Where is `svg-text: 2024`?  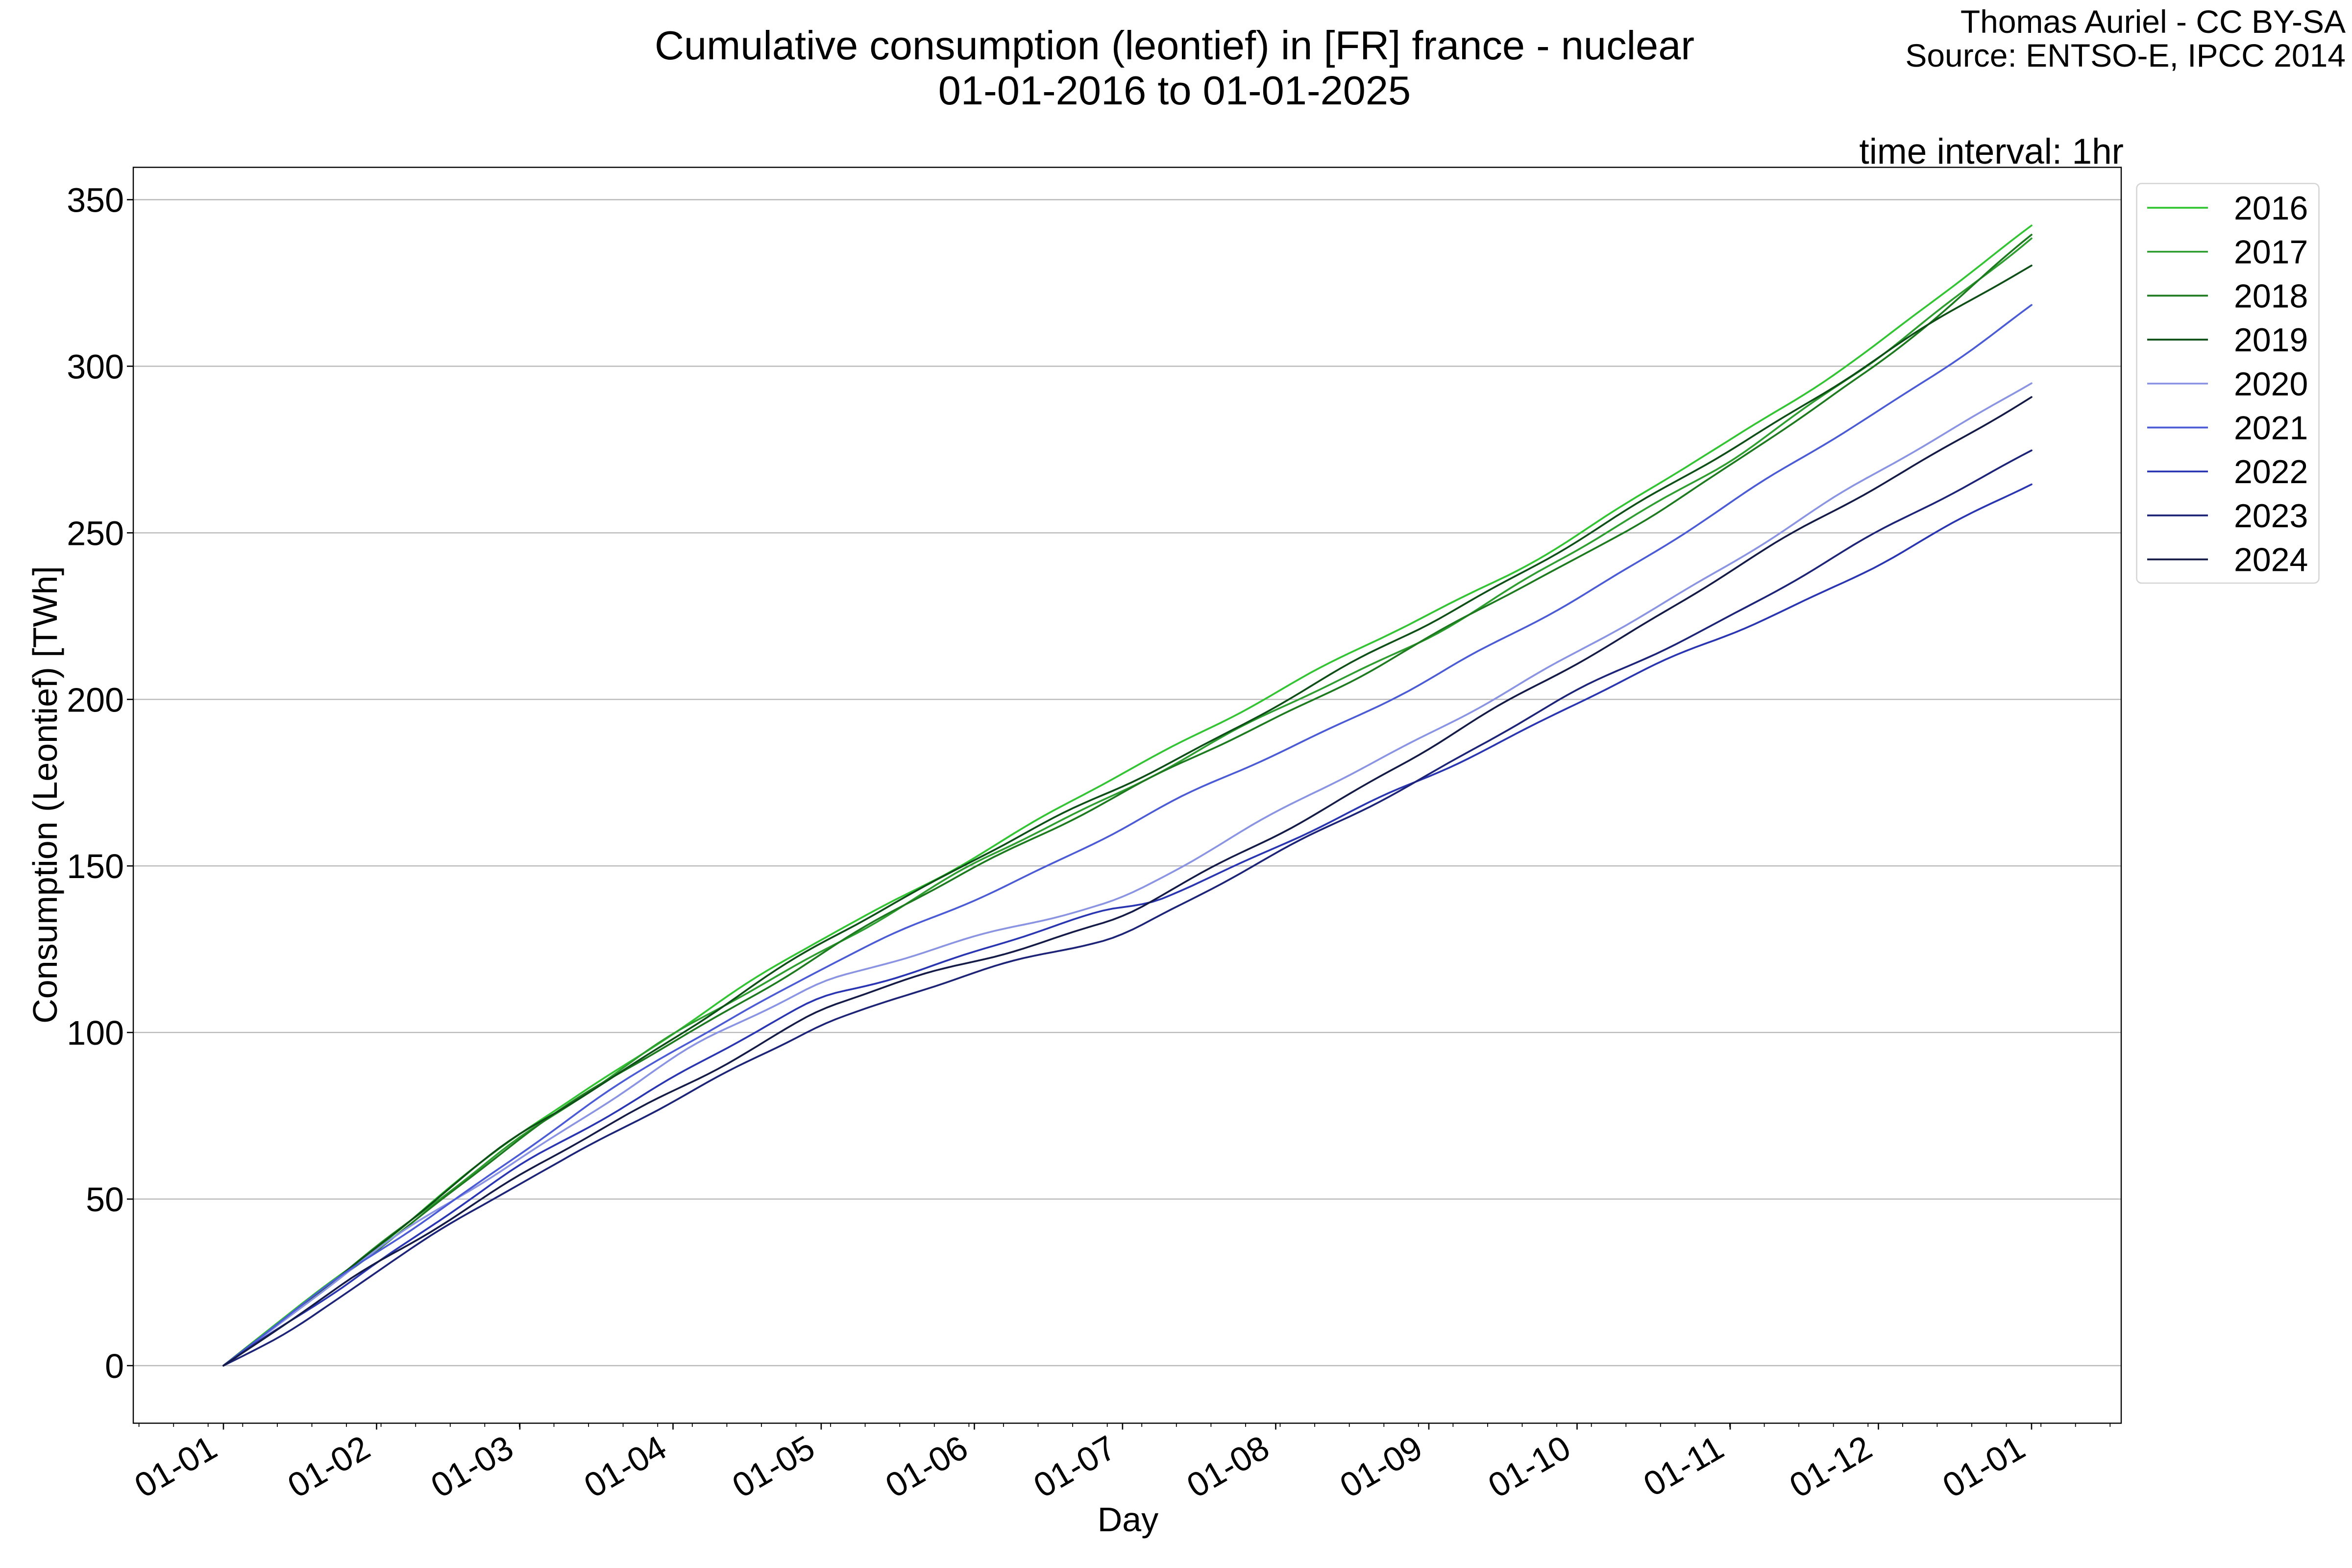 svg-text: 2024 is located at coordinates (2271, 560).